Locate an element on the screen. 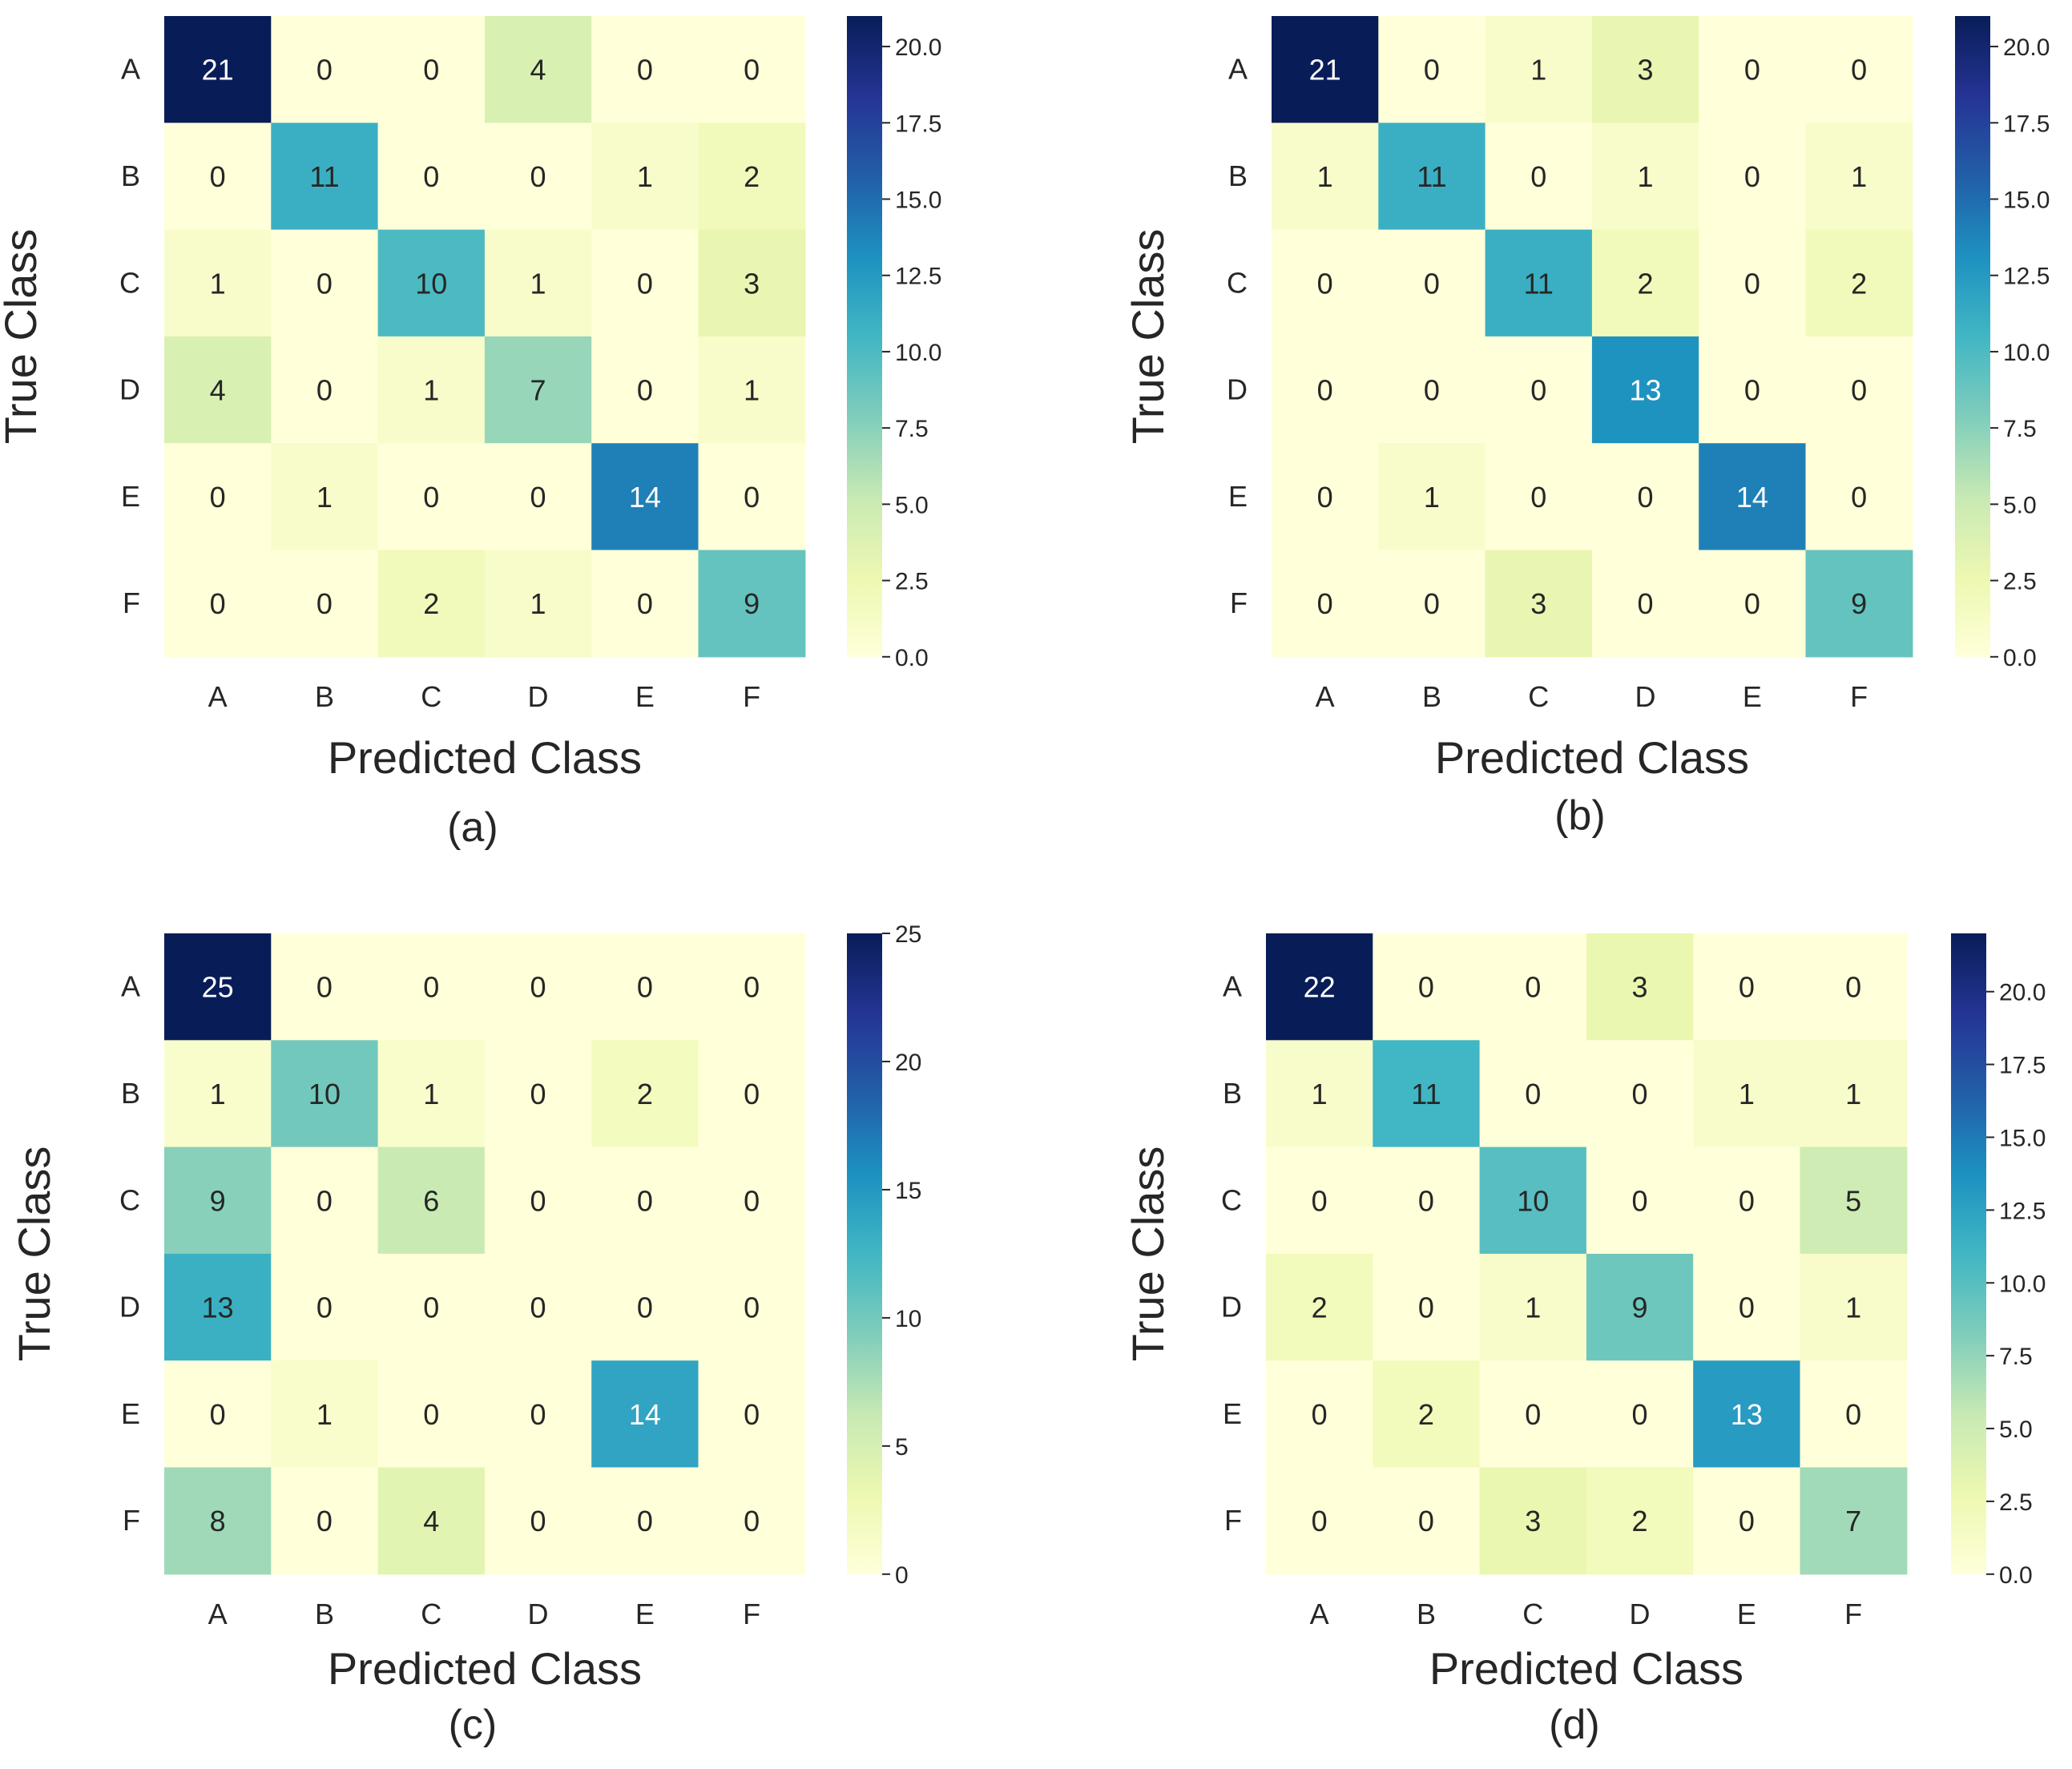 This screenshot has height=1769, width=2072. y-axis-title: True Class is located at coordinates (1148, 1254).